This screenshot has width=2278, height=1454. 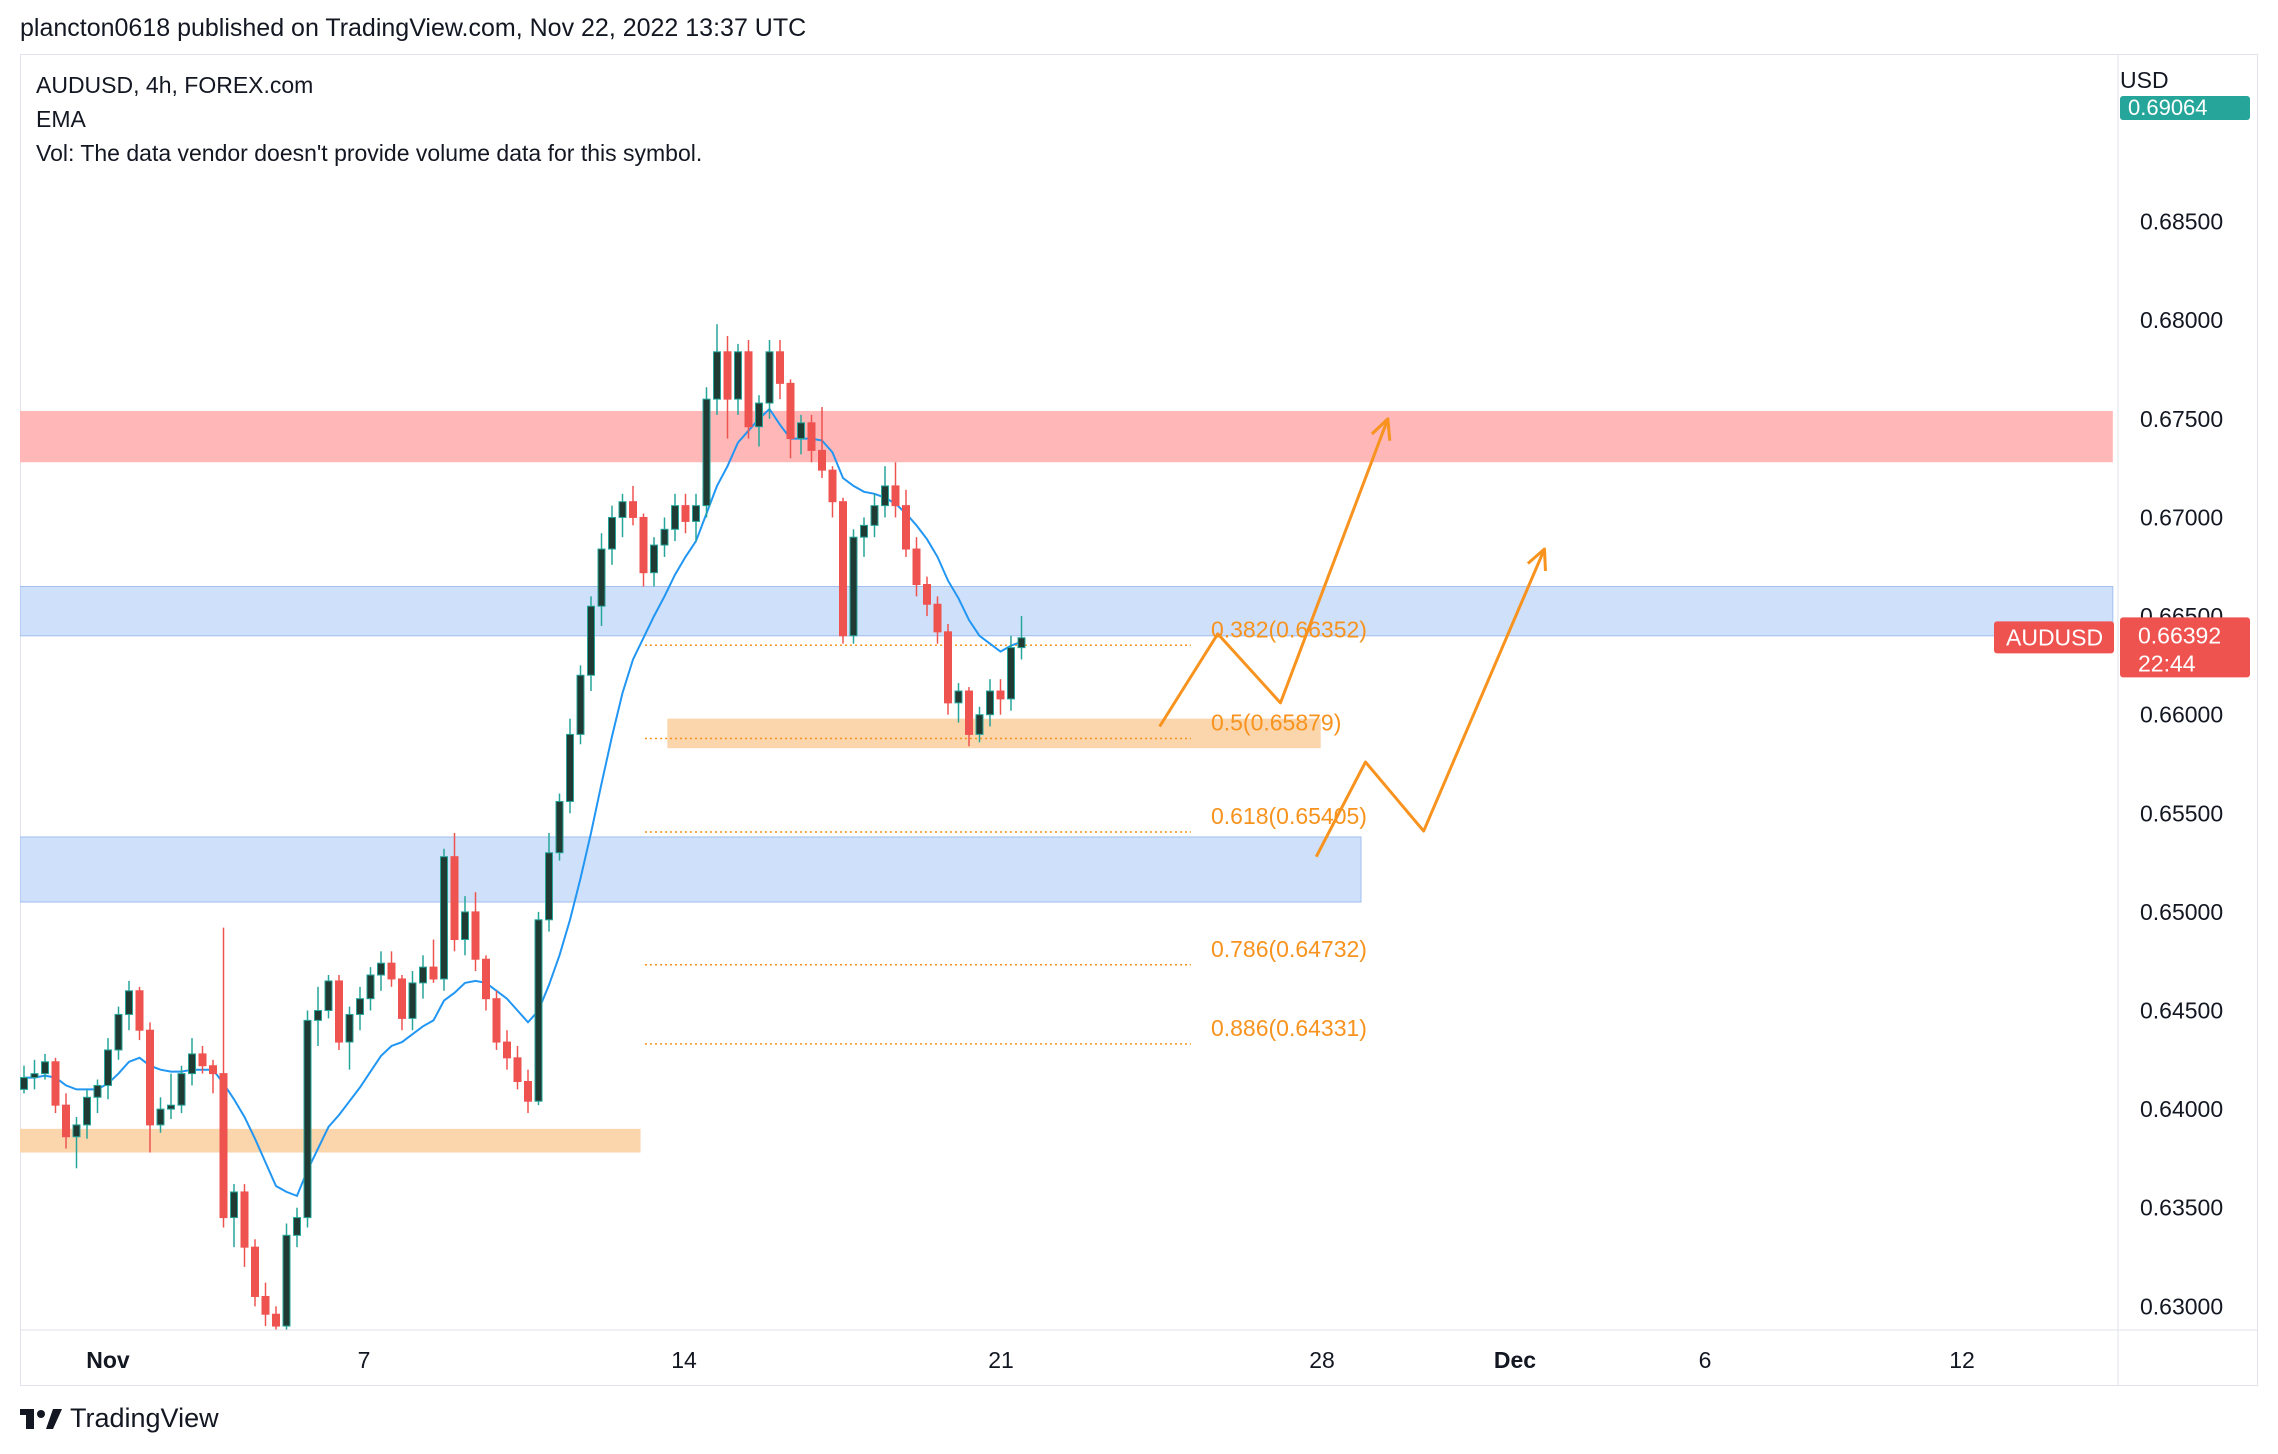 What do you see at coordinates (2144, 80) in the screenshot?
I see `currency-label: USD` at bounding box center [2144, 80].